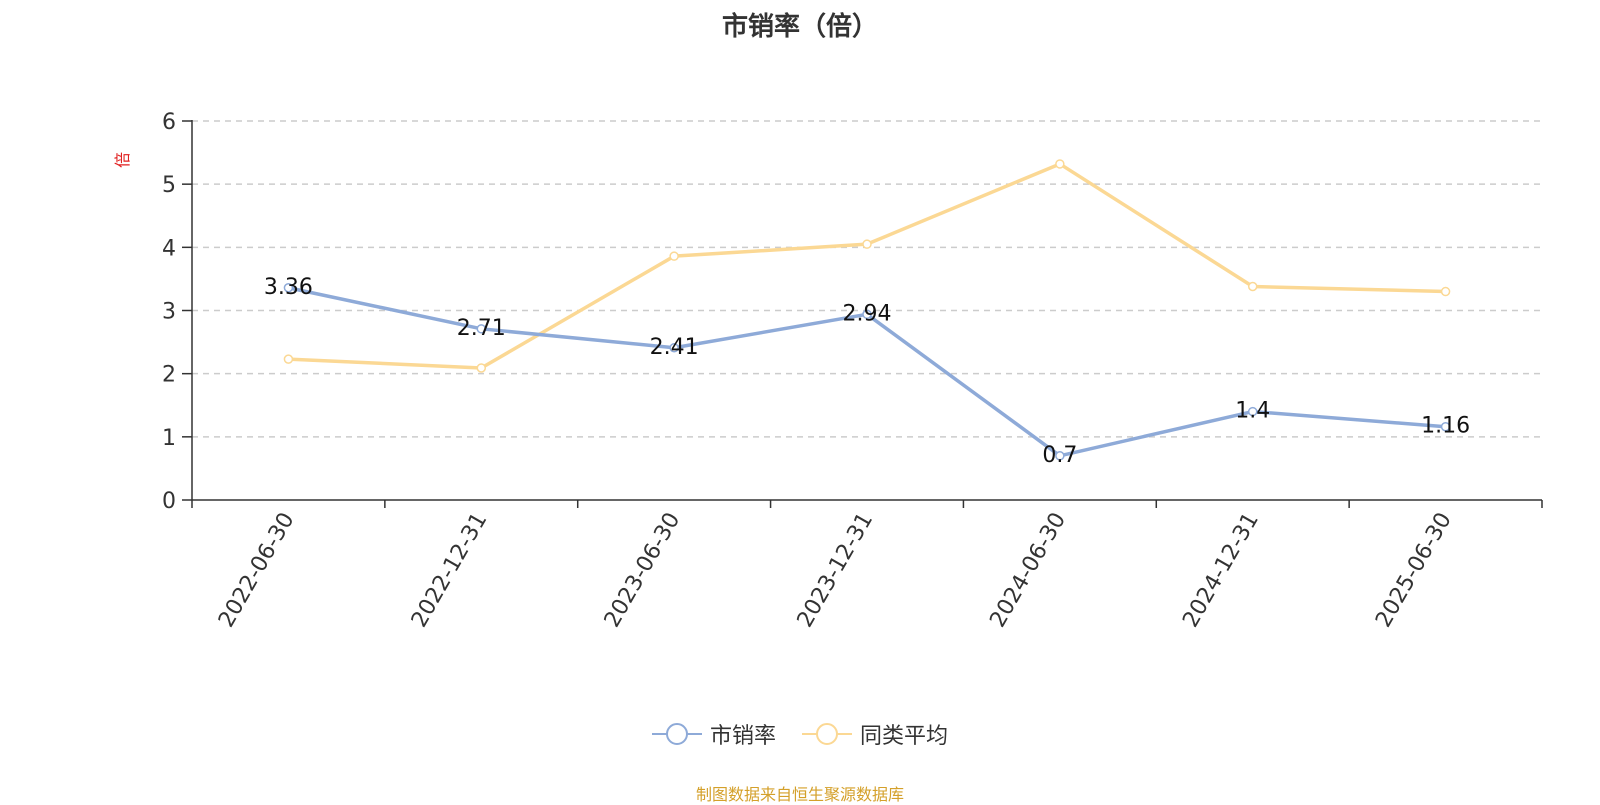 This screenshot has height=805, width=1600. I want to click on legend-item-series-0: 市销率, so click(713, 734).